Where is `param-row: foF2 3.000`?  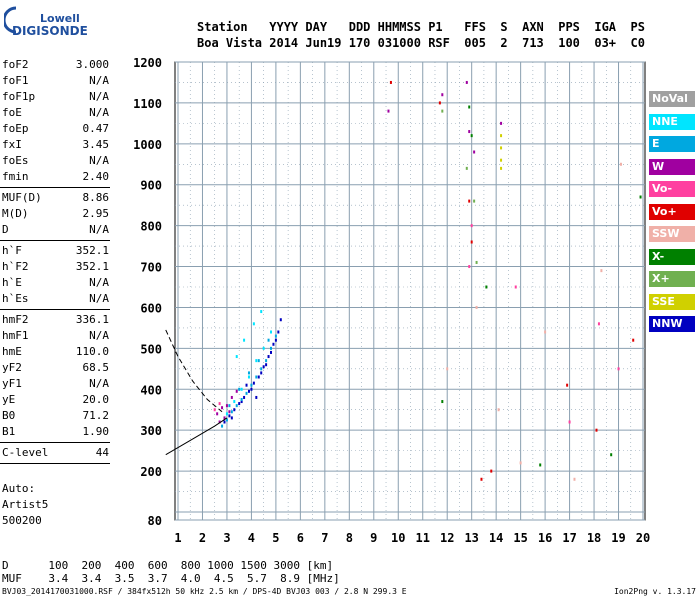 param-row: foF2 3.000 is located at coordinates (55, 64).